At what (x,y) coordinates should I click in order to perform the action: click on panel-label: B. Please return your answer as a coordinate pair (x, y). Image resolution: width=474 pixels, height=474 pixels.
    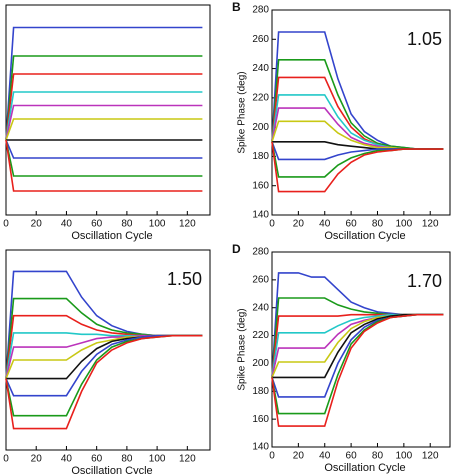
    Looking at the image, I should click on (236, 7).